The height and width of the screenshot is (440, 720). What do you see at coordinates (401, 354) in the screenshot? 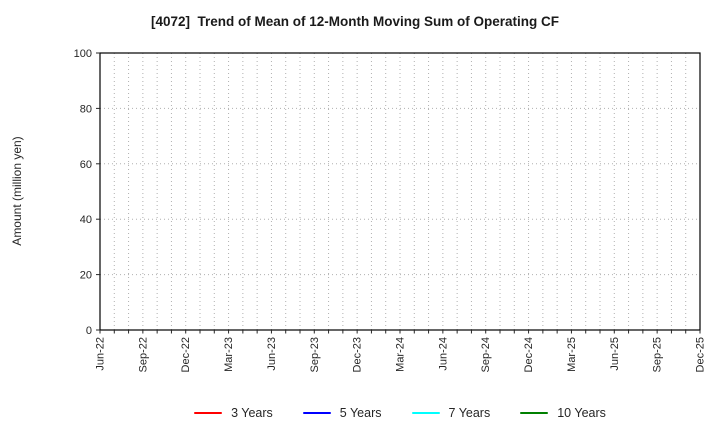
I see `x-tick-label: Mar-24` at bounding box center [401, 354].